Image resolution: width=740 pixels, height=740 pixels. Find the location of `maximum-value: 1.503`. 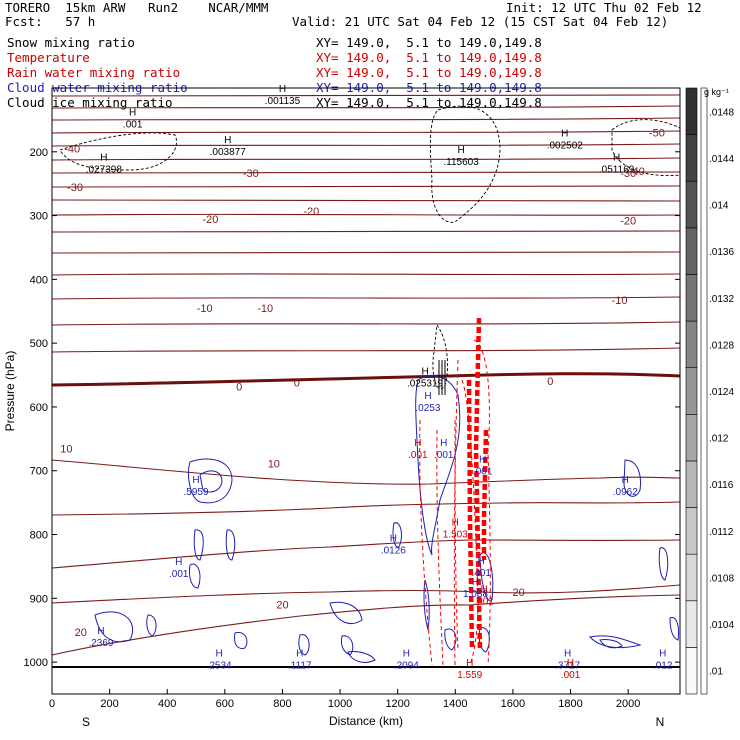

maximum-value: 1.503 is located at coordinates (455, 535).